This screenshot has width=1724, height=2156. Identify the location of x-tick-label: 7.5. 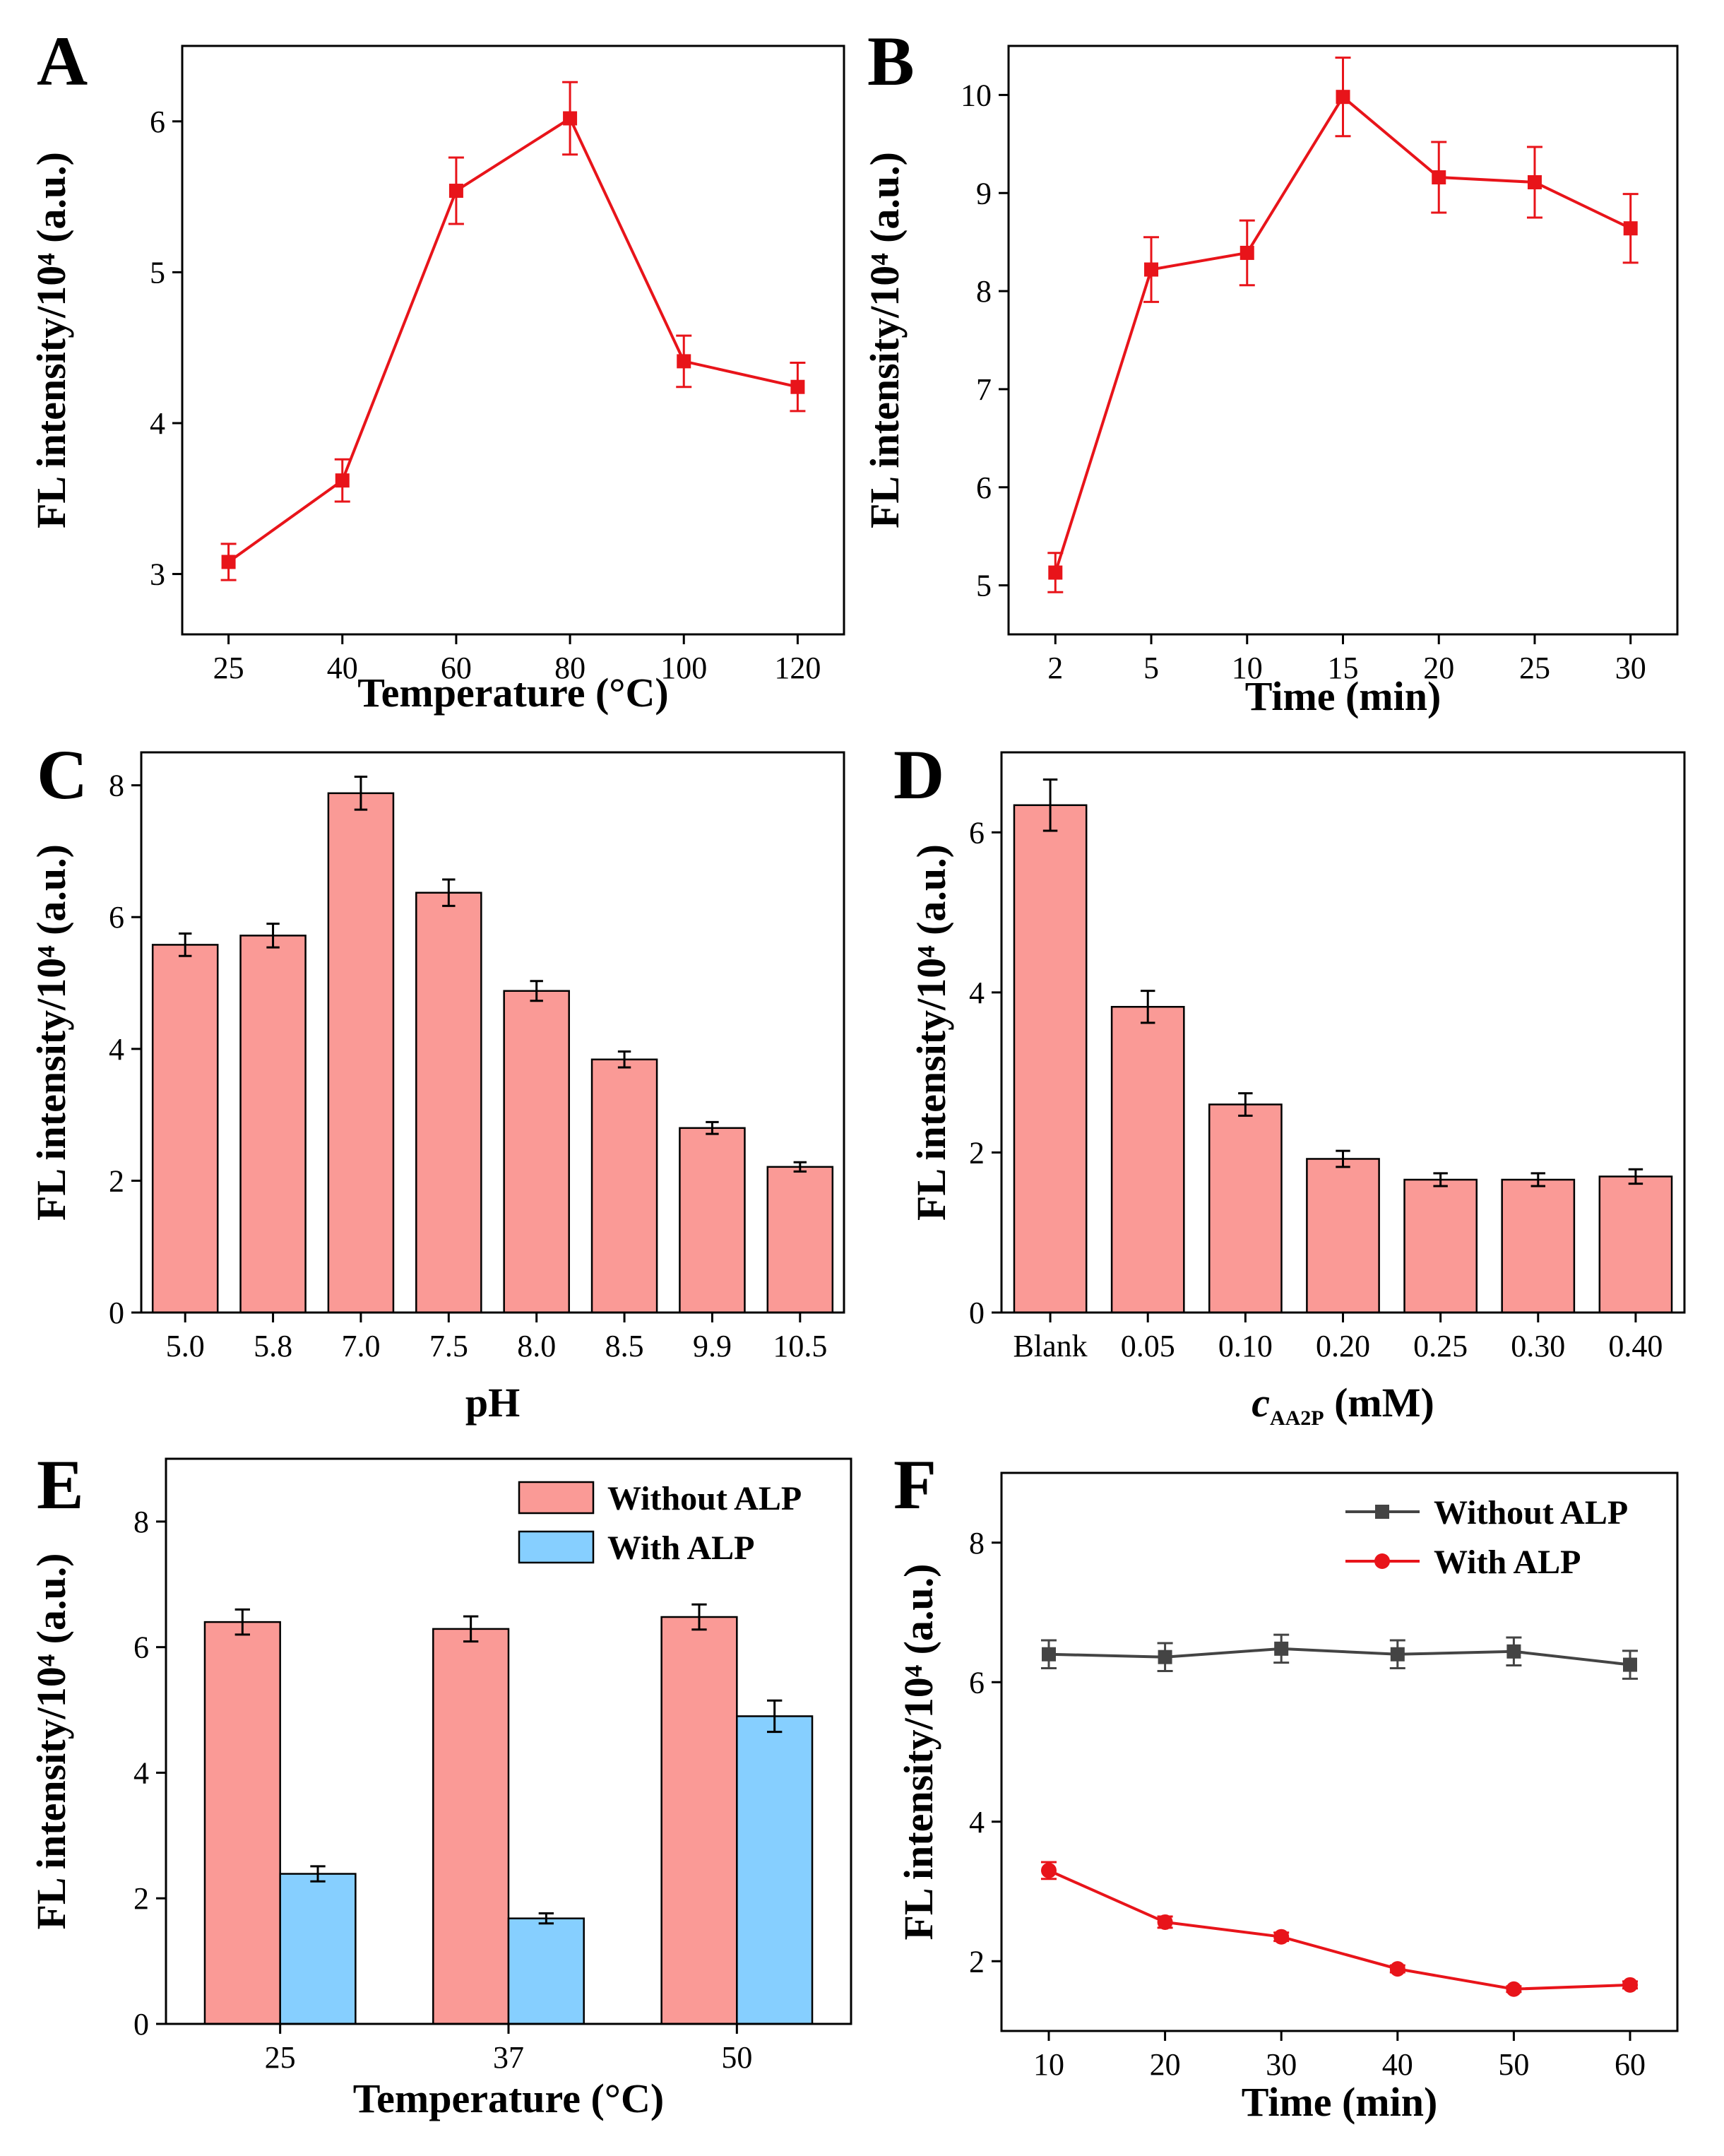
(448, 1346).